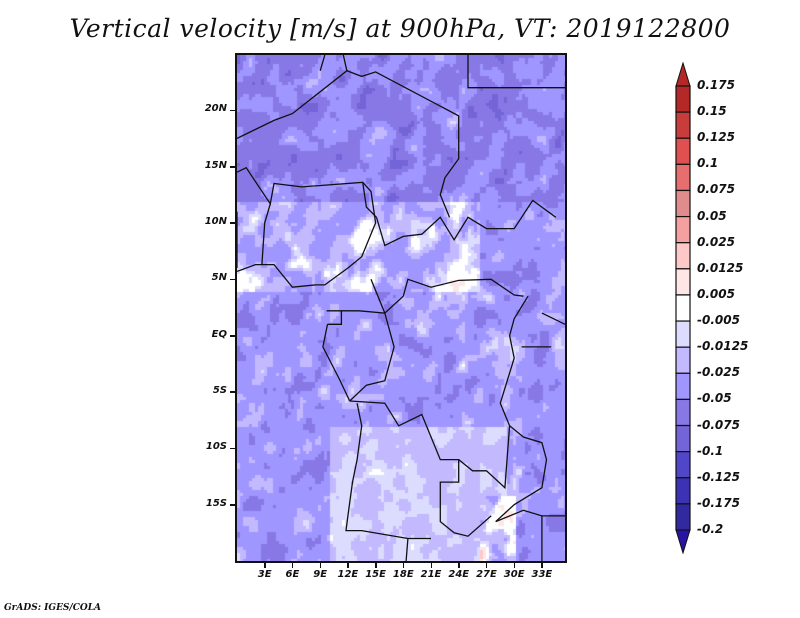  What do you see at coordinates (431, 574) in the screenshot?
I see `lon-tick-label: 21E` at bounding box center [431, 574].